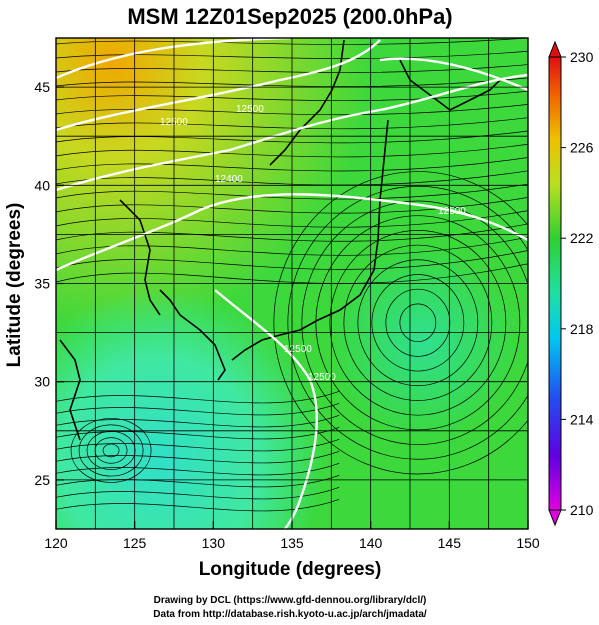 This screenshot has height=625, width=599. Describe the element at coordinates (42, 185) in the screenshot. I see `y-tick-label: 40` at that location.